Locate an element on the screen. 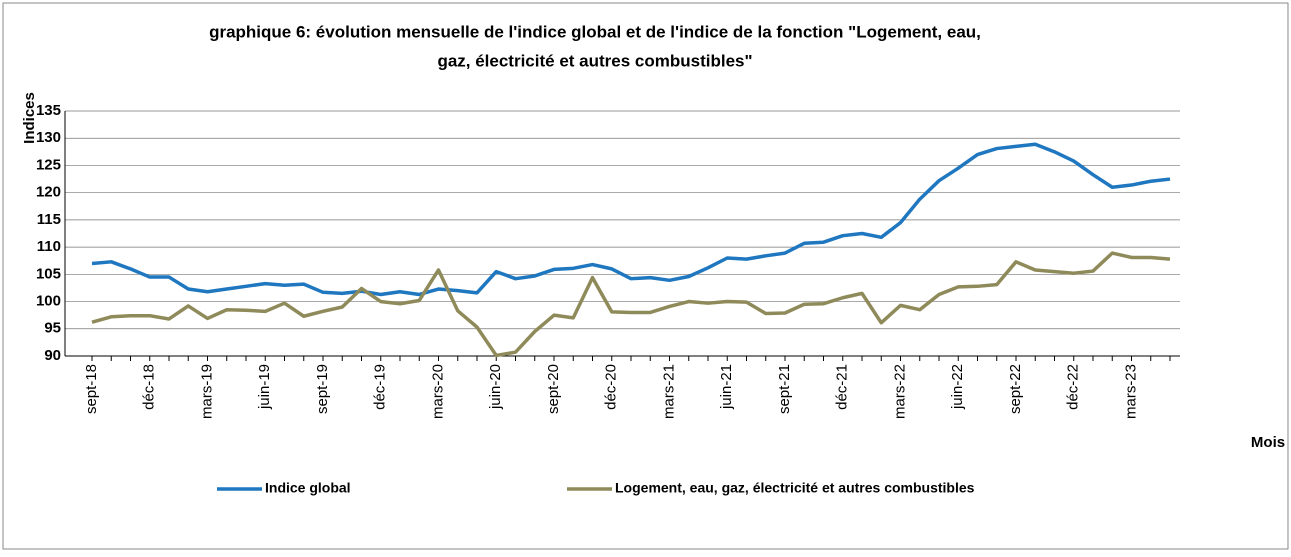  x-tick-label: mars-21 is located at coordinates (668, 391).